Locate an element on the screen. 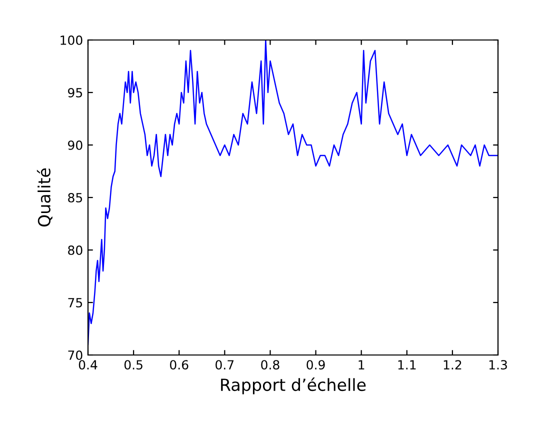 Image resolution: width=538 pixels, height=441 pixels. x-tick-label: 1.1 is located at coordinates (407, 365).